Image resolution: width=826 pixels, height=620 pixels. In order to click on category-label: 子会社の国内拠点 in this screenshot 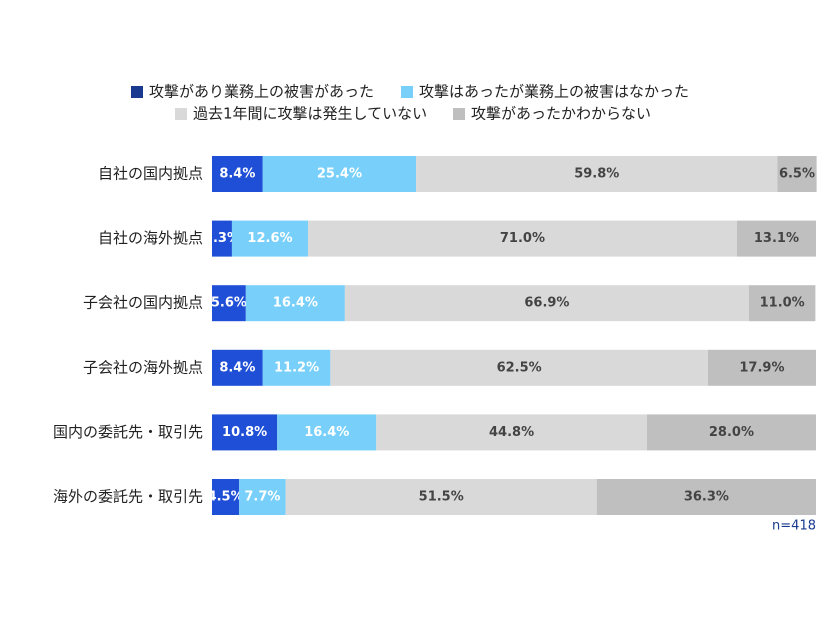, I will do `click(143, 303)`.